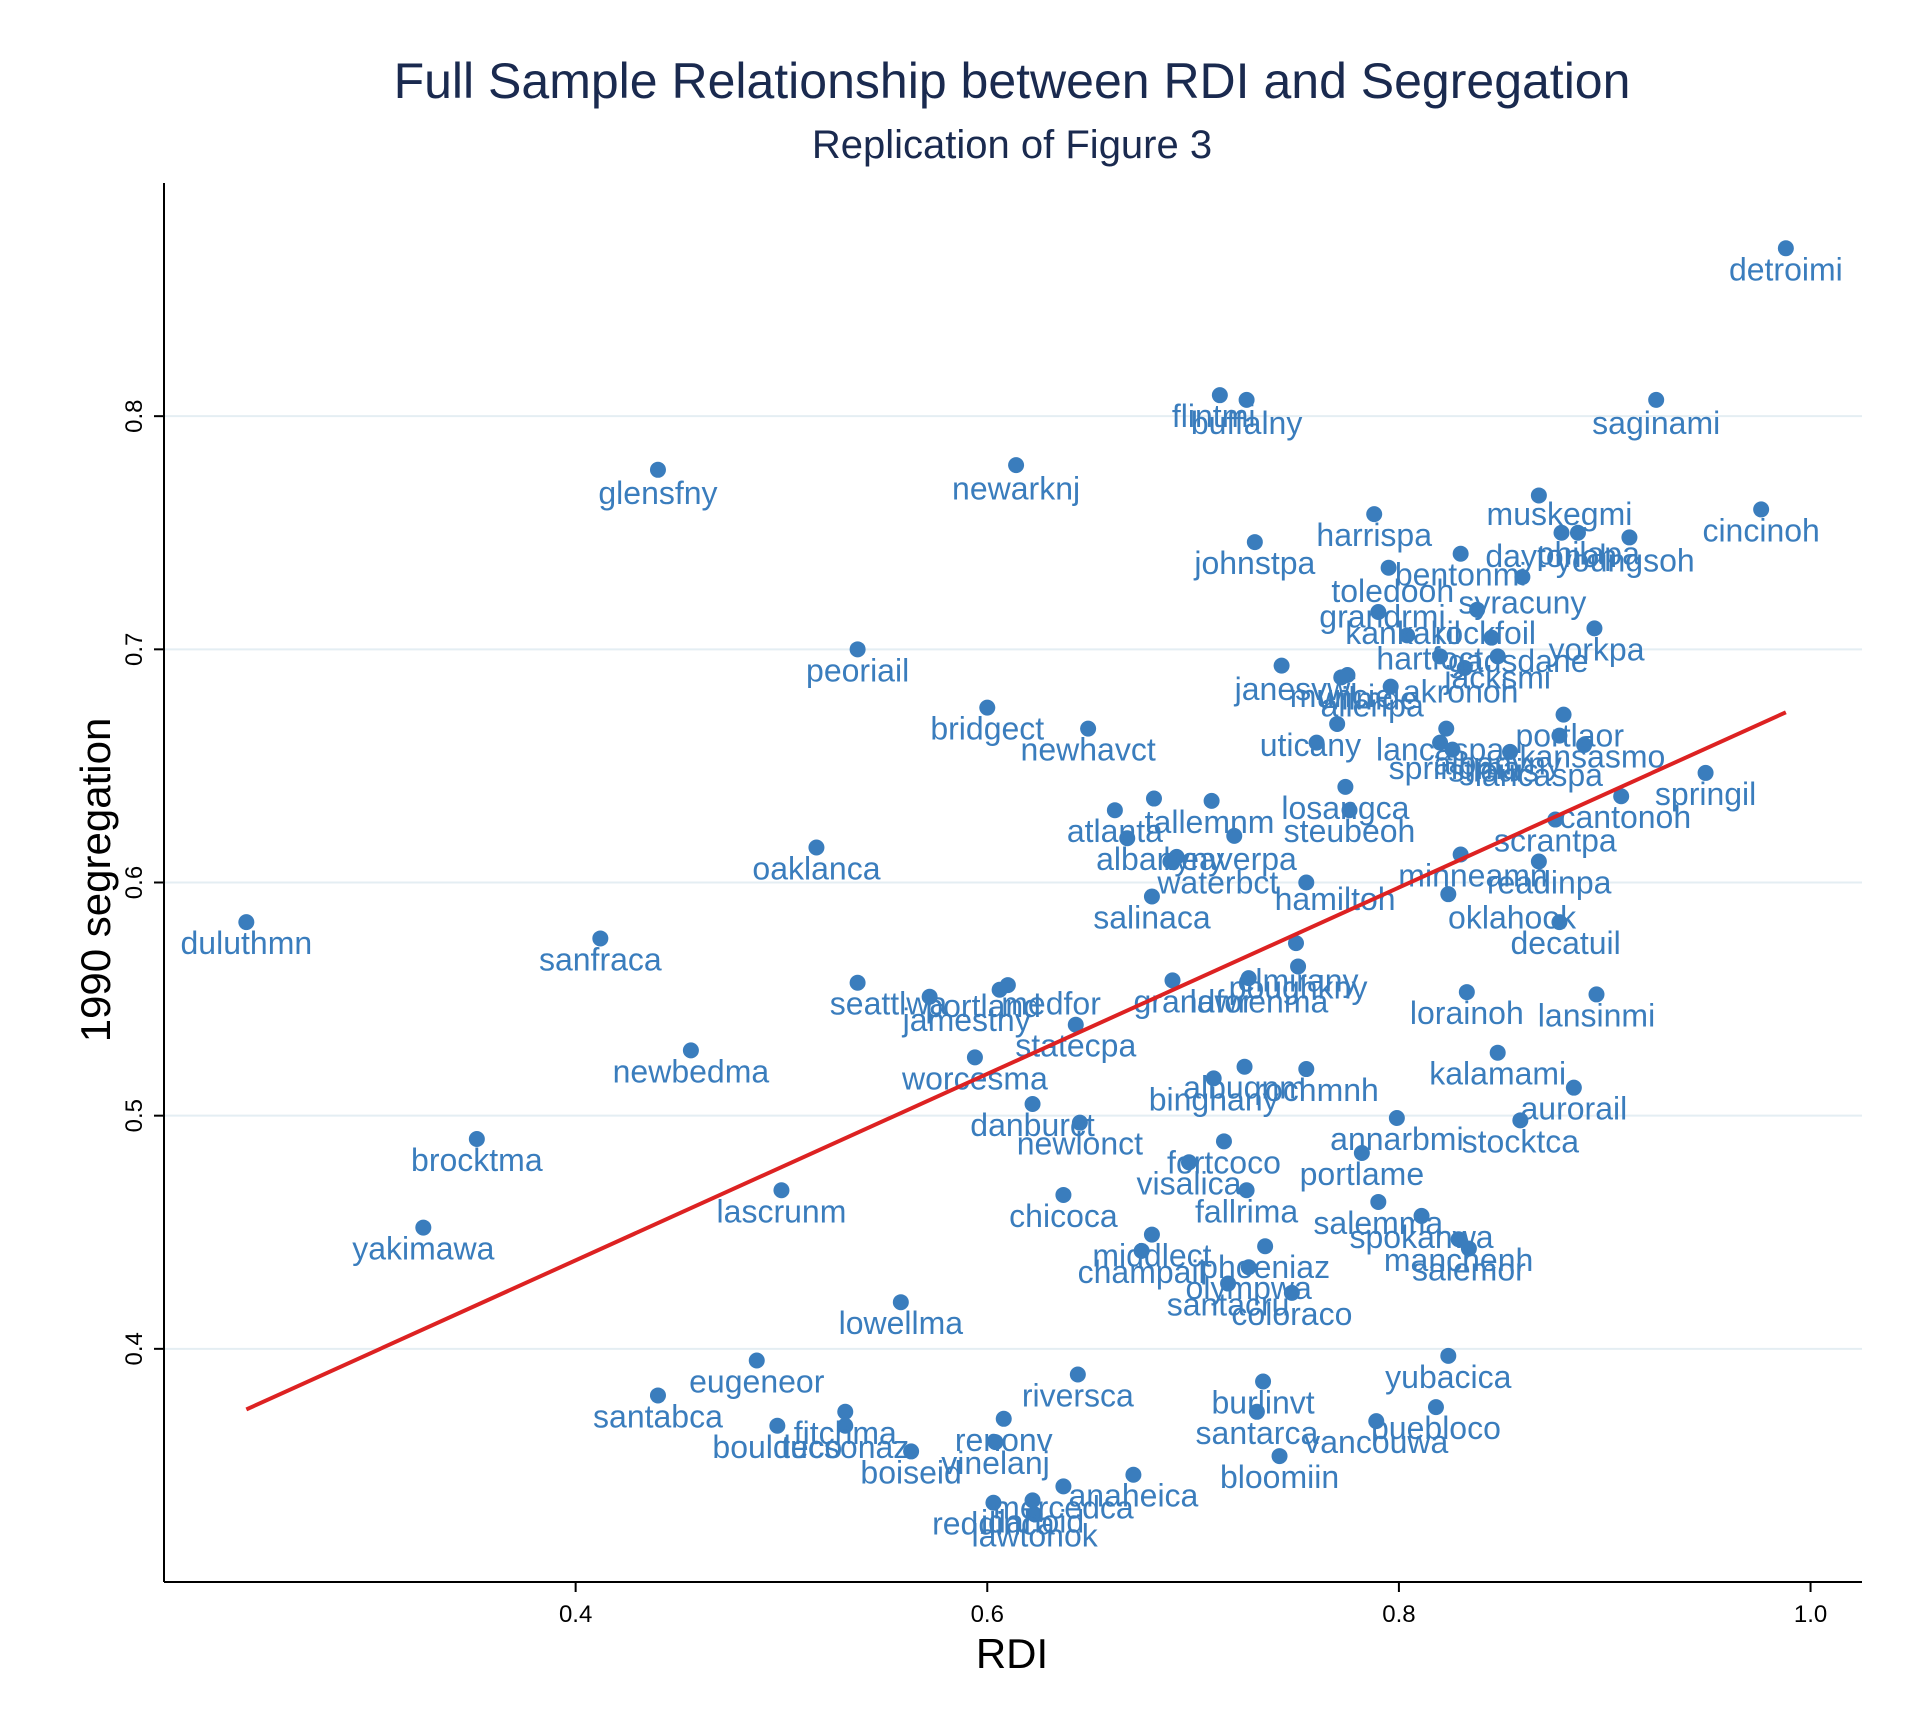  Describe the element at coordinates (1429, 659) in the screenshot. I see `data-label: hartfoct` at that location.